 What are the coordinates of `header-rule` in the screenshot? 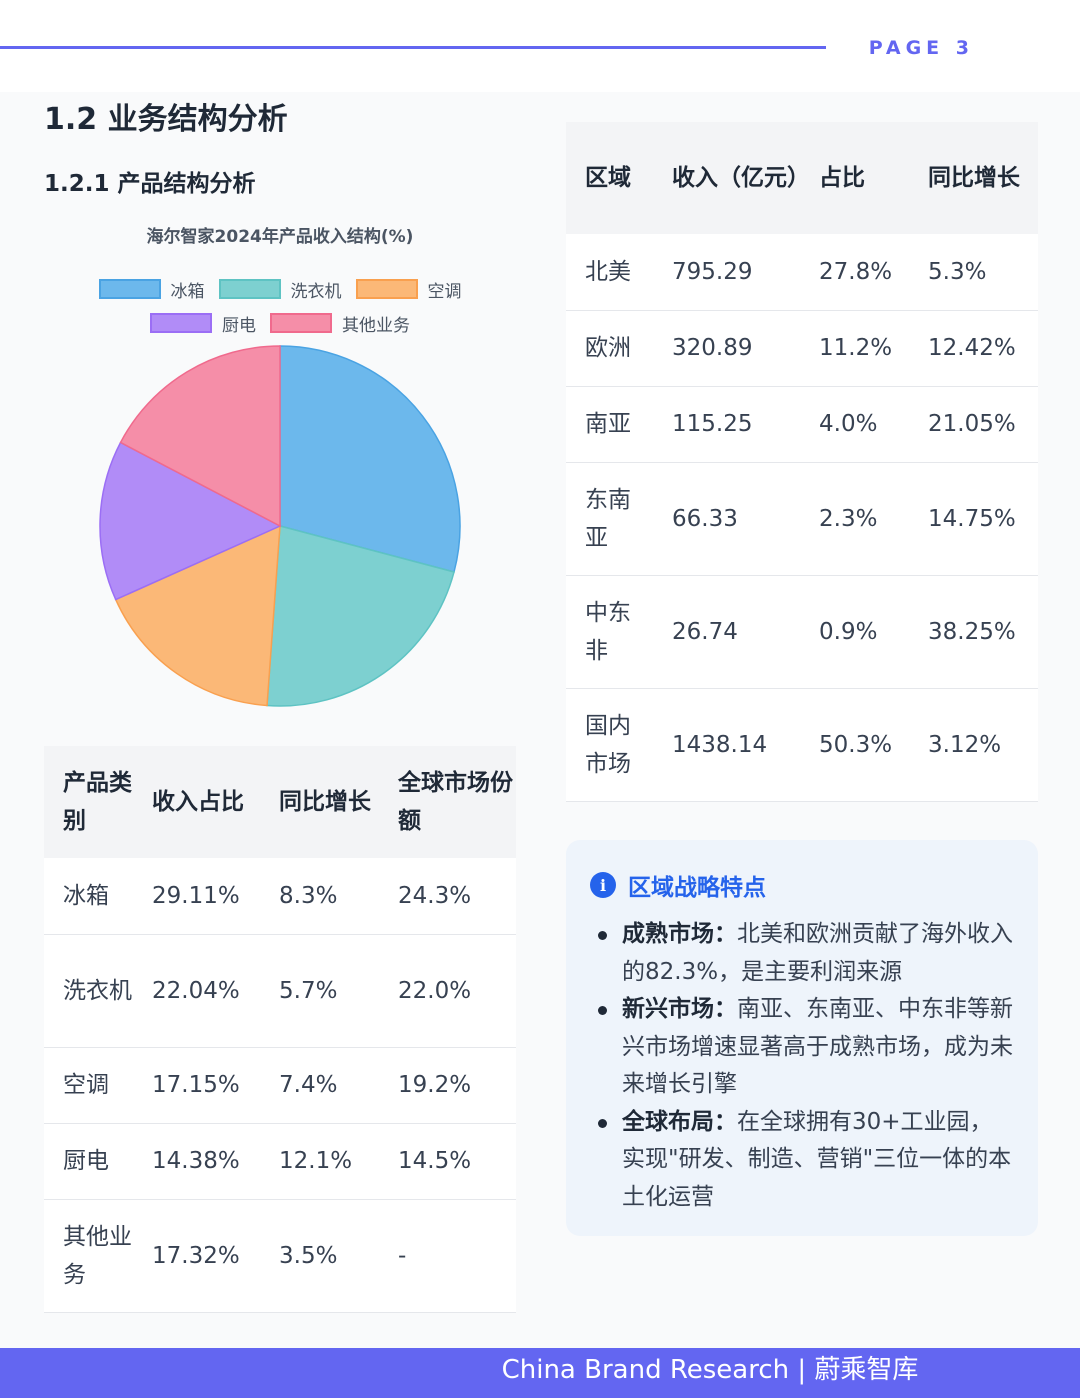 It's located at (413, 47).